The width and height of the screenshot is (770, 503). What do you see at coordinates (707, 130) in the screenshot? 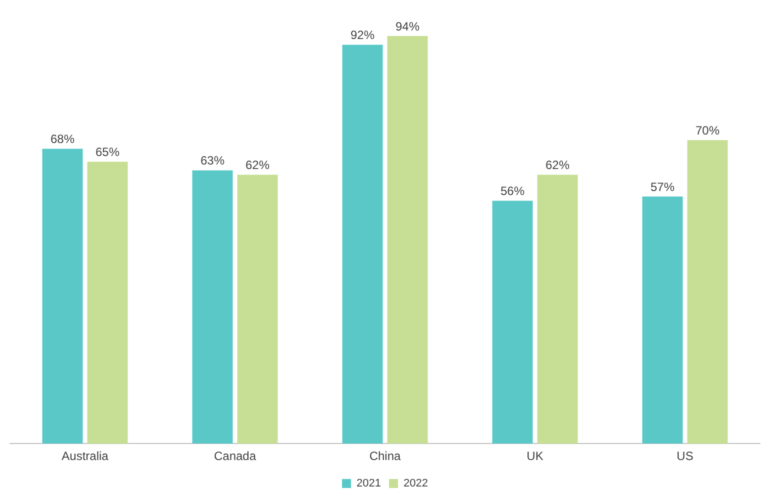
I see `data-label: 70%` at bounding box center [707, 130].